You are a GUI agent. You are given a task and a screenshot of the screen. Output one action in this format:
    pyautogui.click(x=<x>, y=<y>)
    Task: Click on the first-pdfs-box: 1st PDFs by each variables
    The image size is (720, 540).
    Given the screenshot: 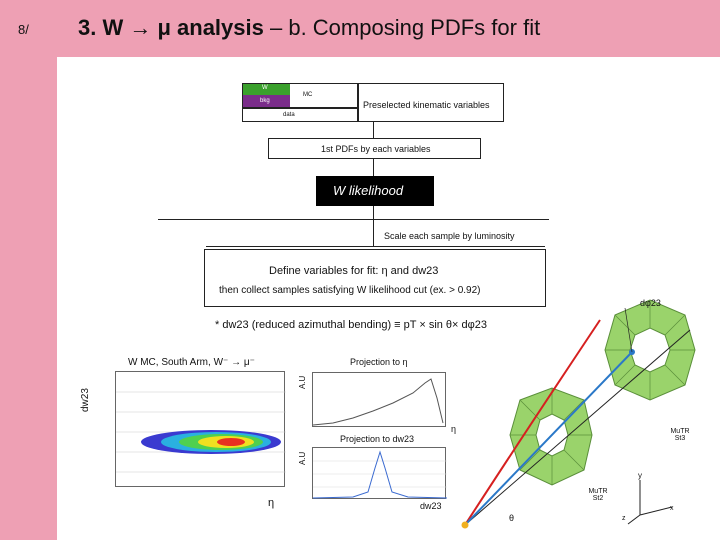 What is the action you would take?
    pyautogui.click(x=374, y=148)
    